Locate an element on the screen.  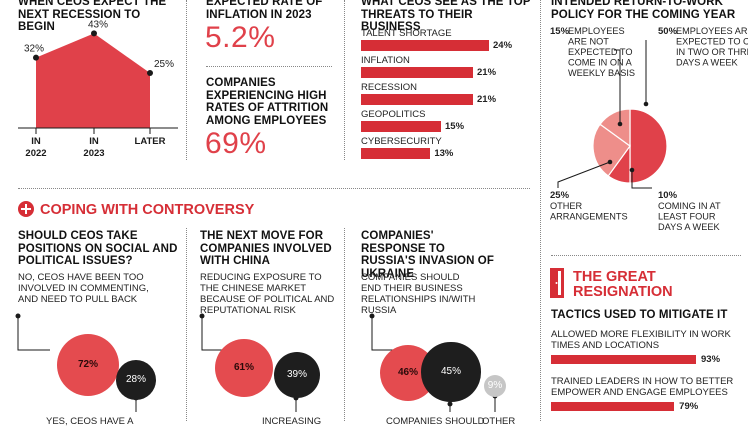
pie-text-label: ARRANGEMENTS is located at coordinates (589, 217).